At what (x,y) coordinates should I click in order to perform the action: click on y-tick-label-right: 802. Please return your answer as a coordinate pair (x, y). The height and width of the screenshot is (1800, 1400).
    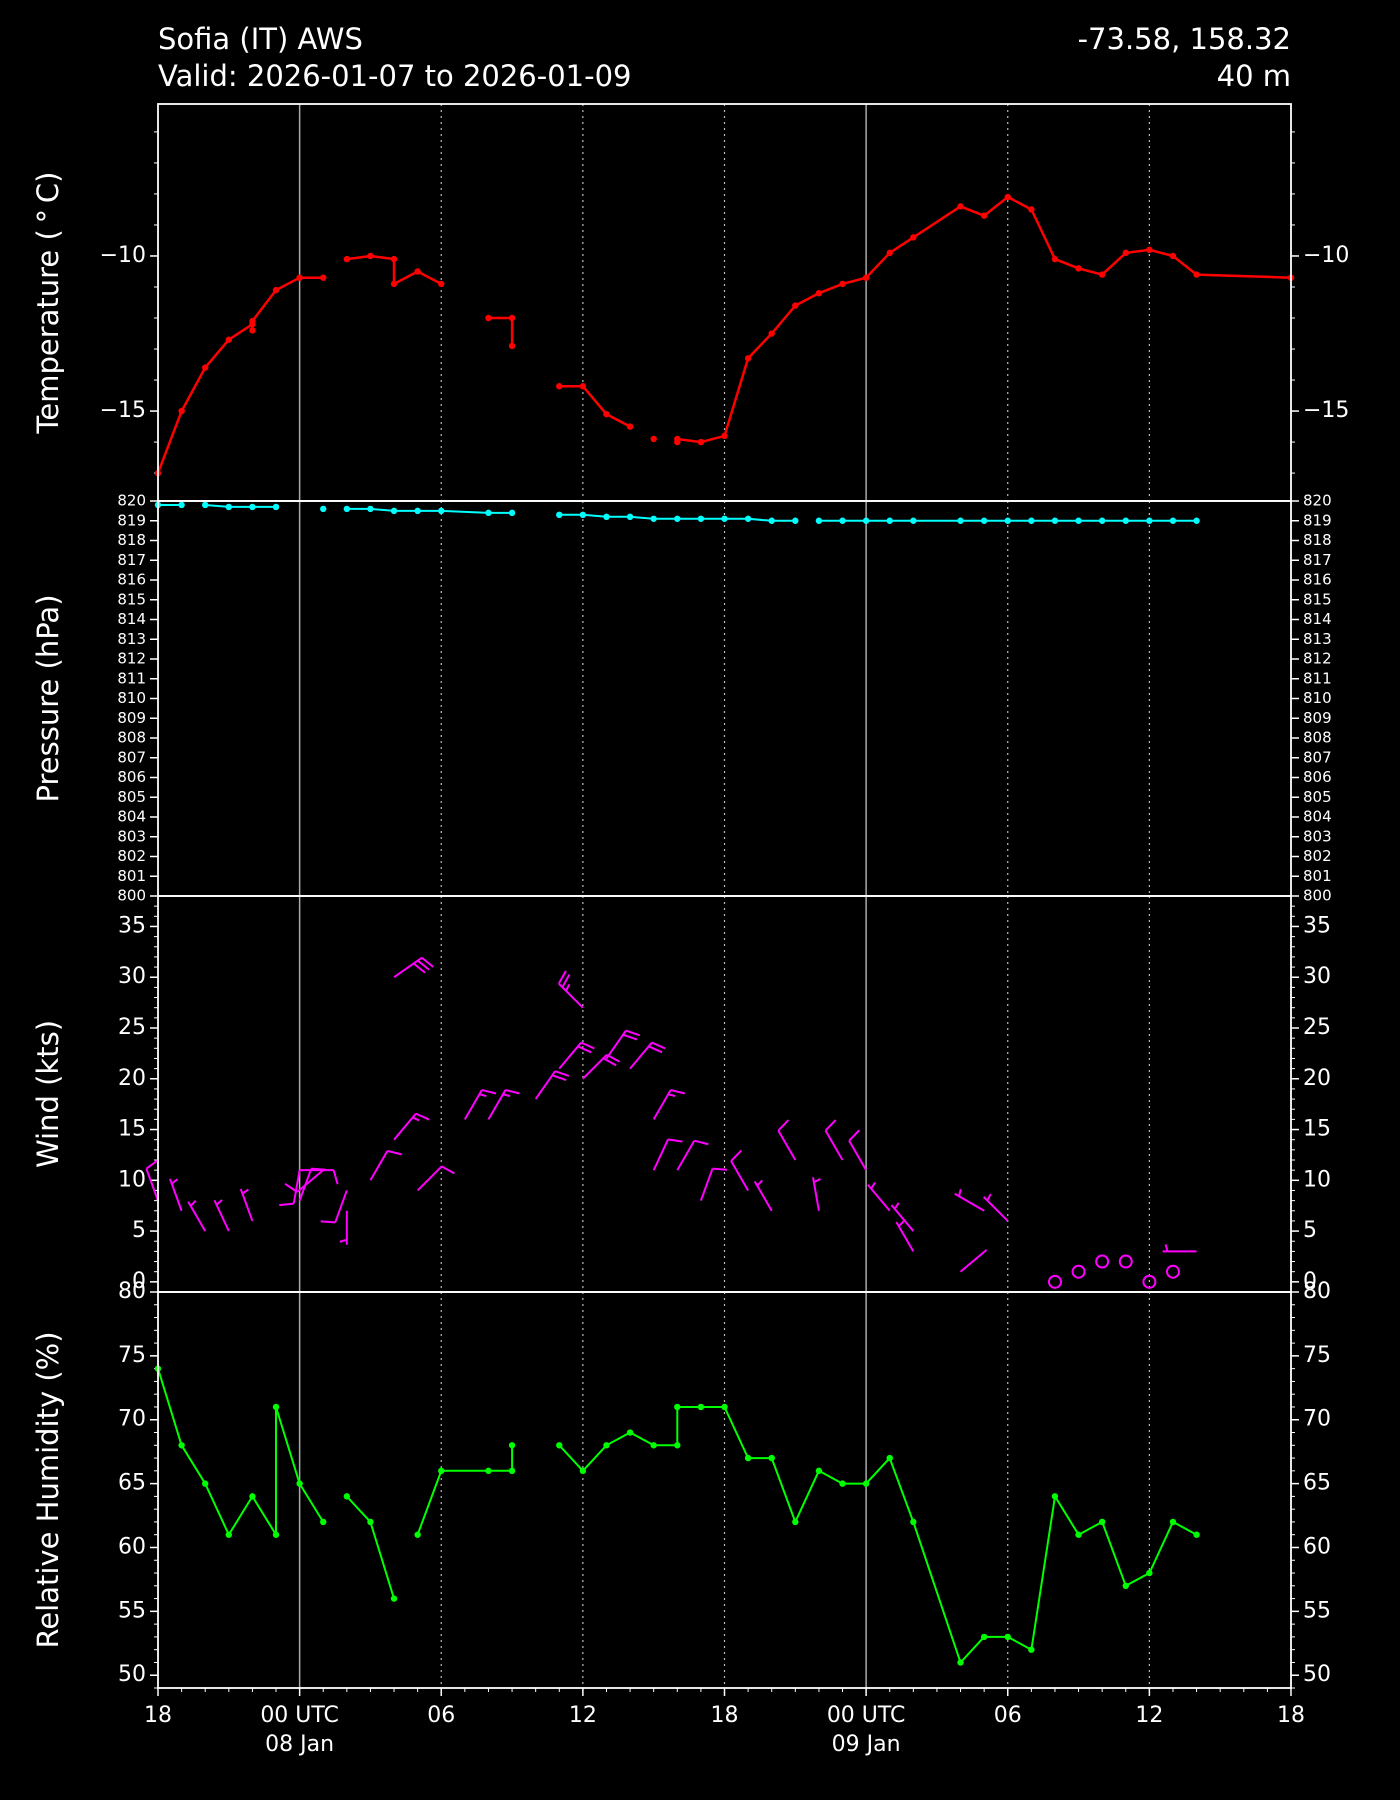
    Looking at the image, I should click on (1317, 856).